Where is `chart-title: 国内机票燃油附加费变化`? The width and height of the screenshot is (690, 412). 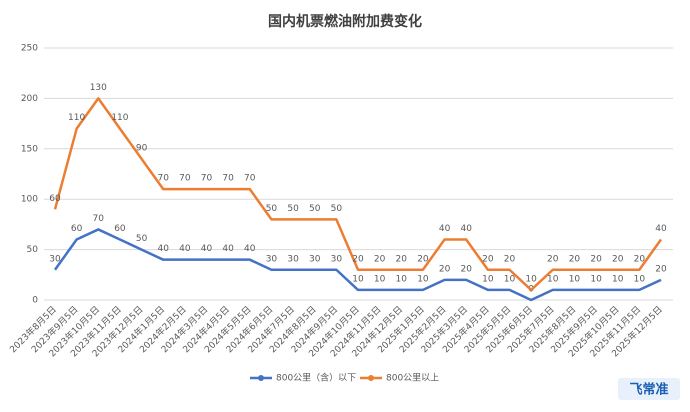
chart-title: 国内机票燃油附加费变化 is located at coordinates (345, 21).